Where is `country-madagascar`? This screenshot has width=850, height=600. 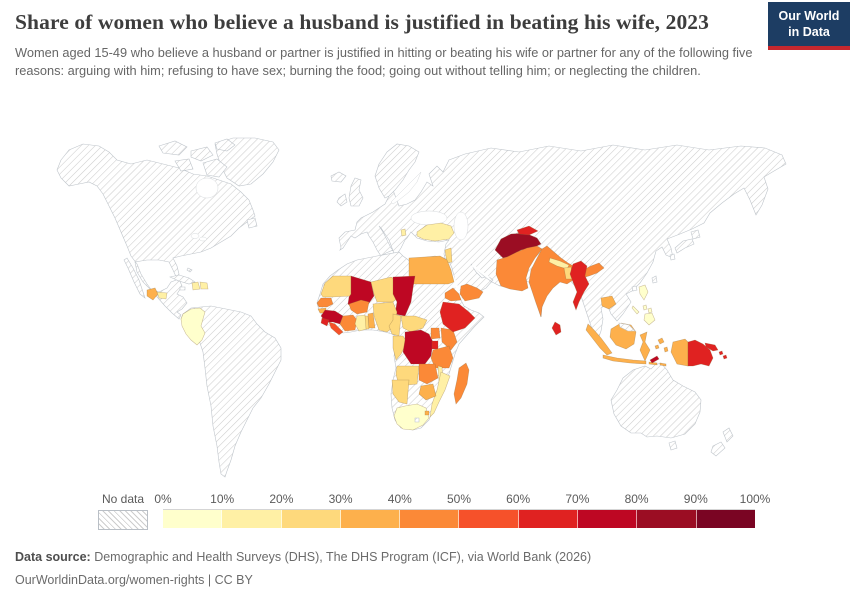
country-madagascar is located at coordinates (461, 383).